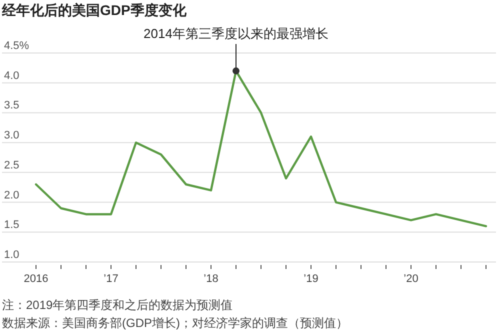  Describe the element at coordinates (12, 195) in the screenshot. I see `y-tick-label: 2.0` at that location.